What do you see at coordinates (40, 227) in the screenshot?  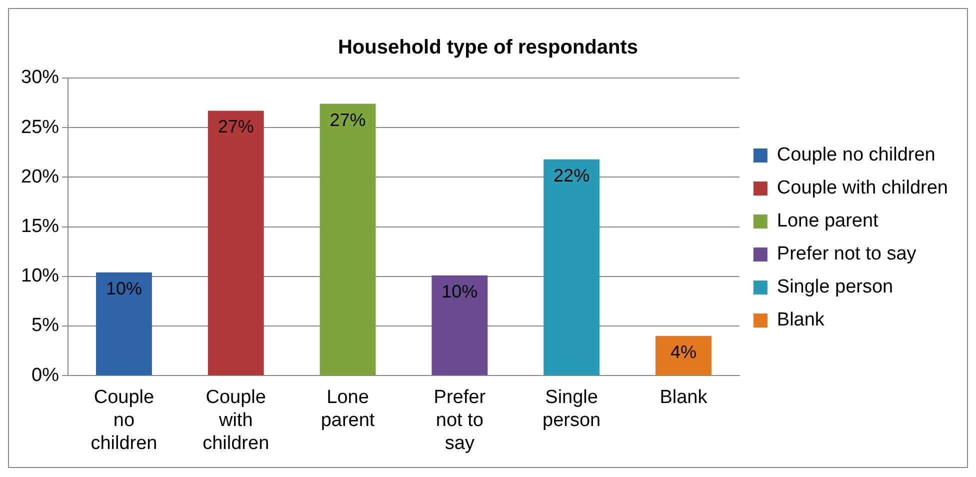 I see `y-tick-label: 15%` at bounding box center [40, 227].